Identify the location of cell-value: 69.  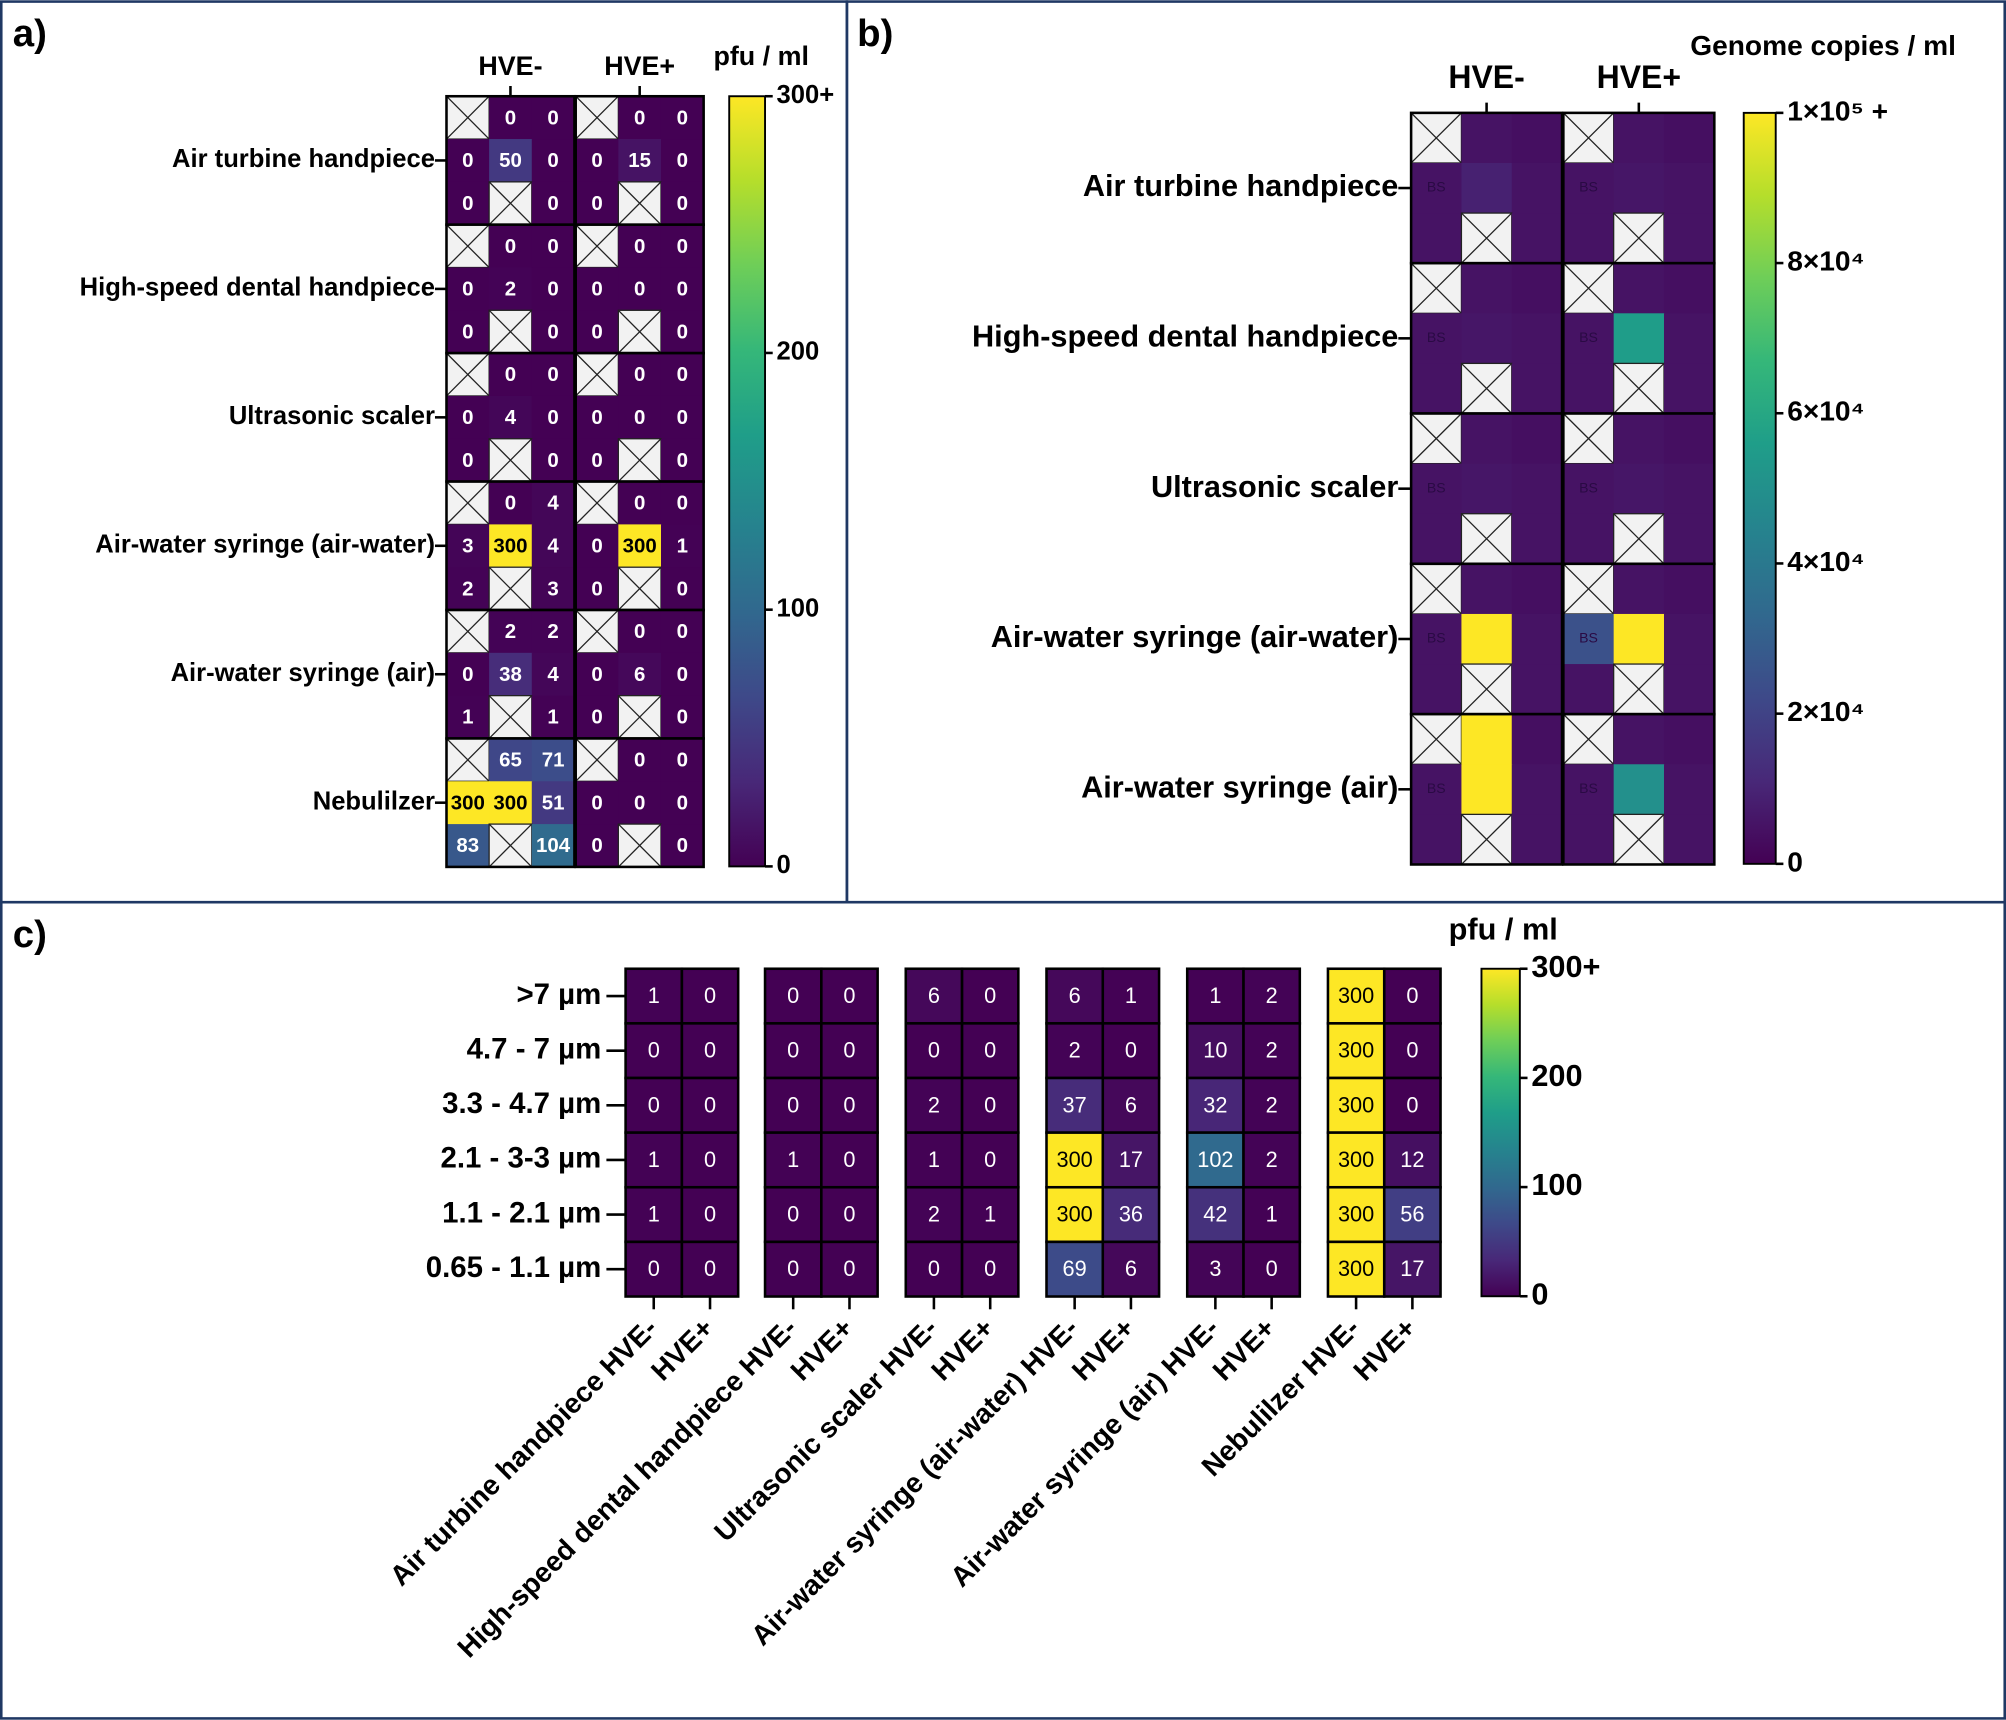
(1075, 1268).